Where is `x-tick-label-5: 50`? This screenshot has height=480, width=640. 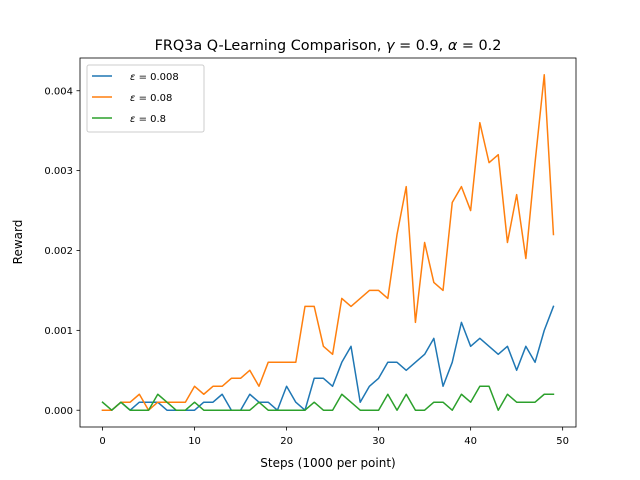 x-tick-label-5: 50 is located at coordinates (562, 441).